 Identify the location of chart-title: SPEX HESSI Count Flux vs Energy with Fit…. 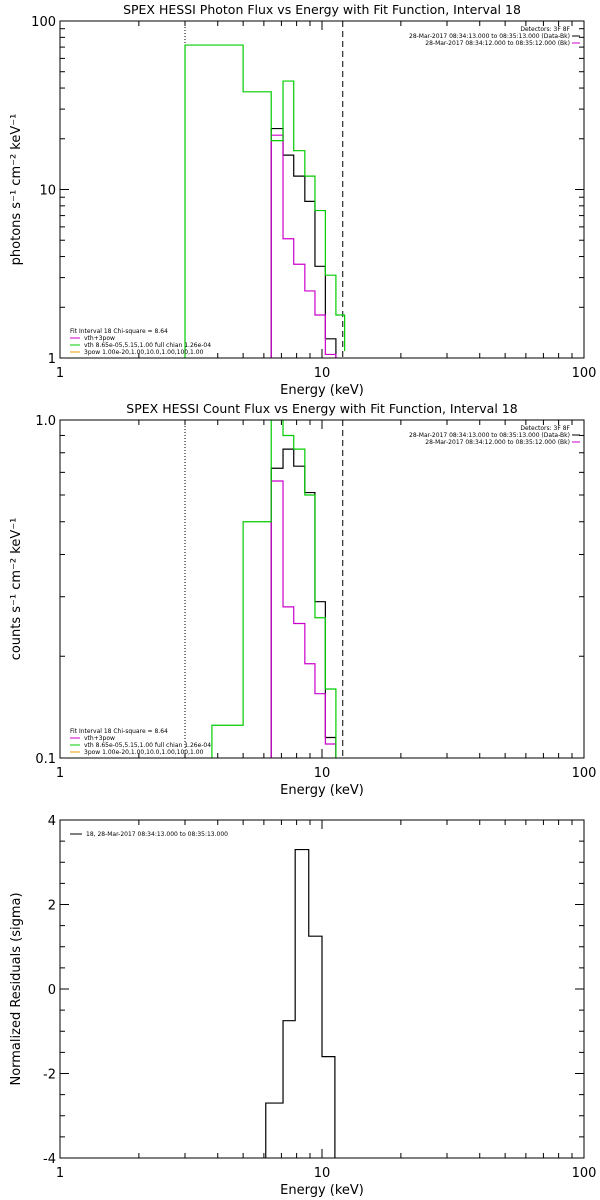
(321, 408).